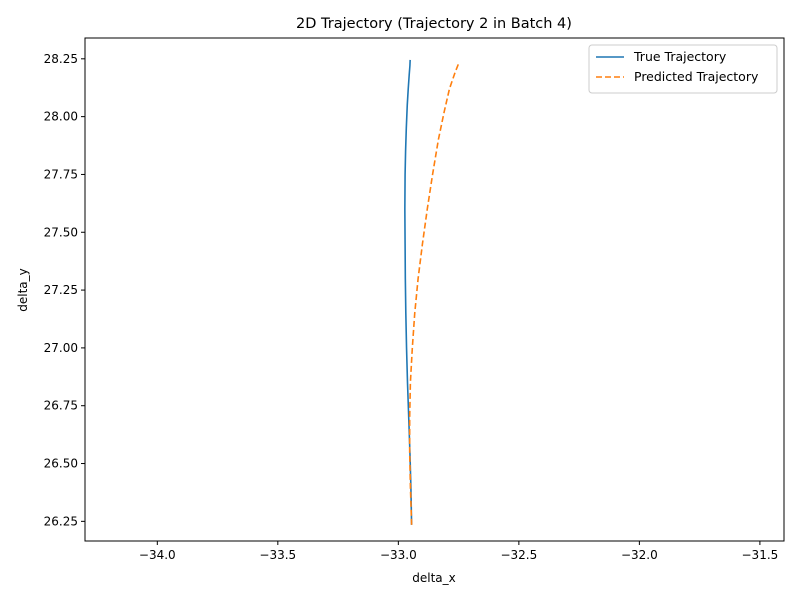  Describe the element at coordinates (157, 555) in the screenshot. I see `x-tick-label: −34.0` at that location.